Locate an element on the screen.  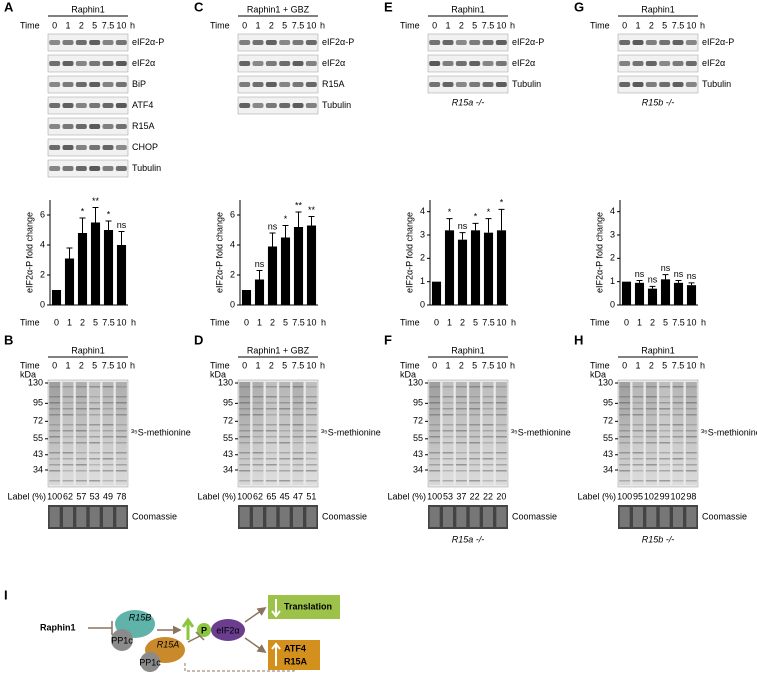
x-tick-label: 2 is located at coordinates (272, 322).